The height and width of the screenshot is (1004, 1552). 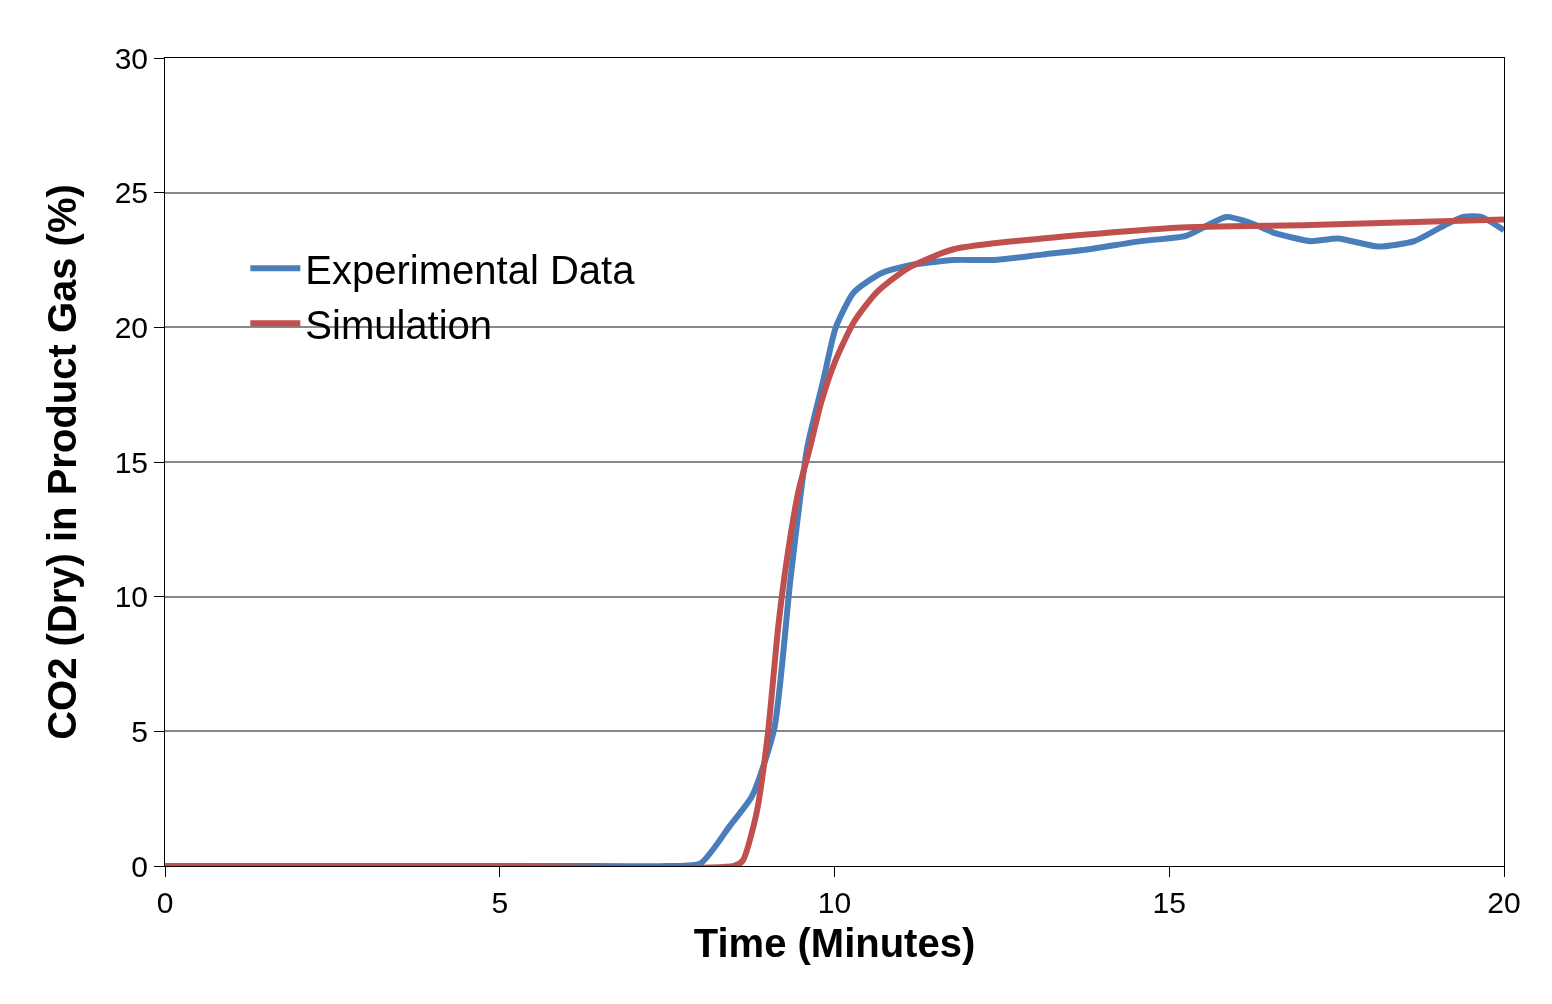 What do you see at coordinates (131, 597) in the screenshot?
I see `y-tick-label: 10` at bounding box center [131, 597].